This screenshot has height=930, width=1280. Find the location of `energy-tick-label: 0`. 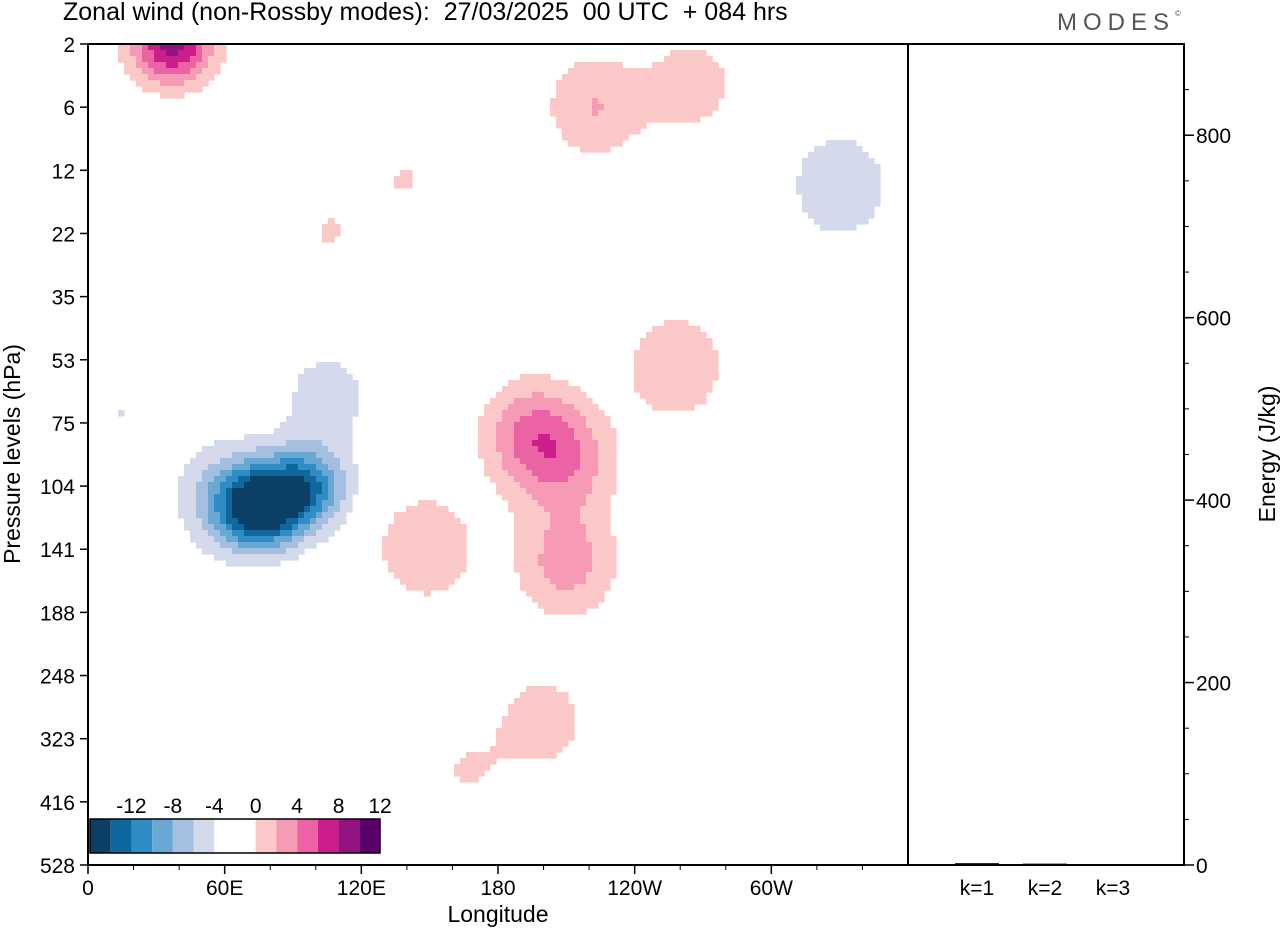

energy-tick-label: 0 is located at coordinates (1202, 866).